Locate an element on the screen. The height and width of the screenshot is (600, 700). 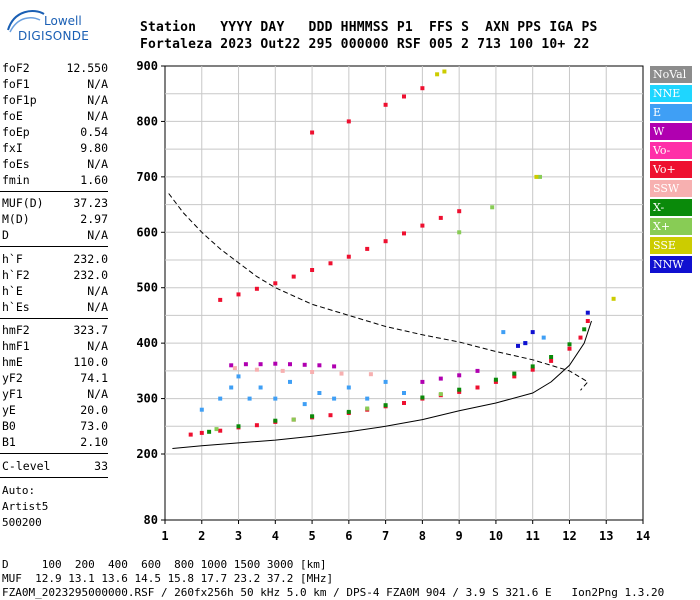
legend-item-sse: SSE is located at coordinates (671, 245).